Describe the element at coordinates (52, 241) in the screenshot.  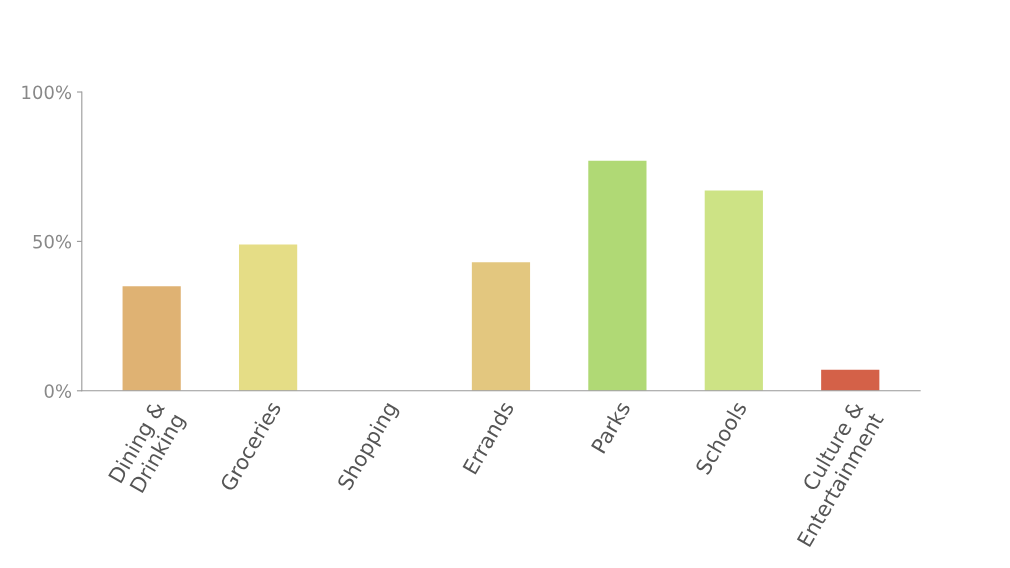
I see `y-tick-label: 50%` at that location.